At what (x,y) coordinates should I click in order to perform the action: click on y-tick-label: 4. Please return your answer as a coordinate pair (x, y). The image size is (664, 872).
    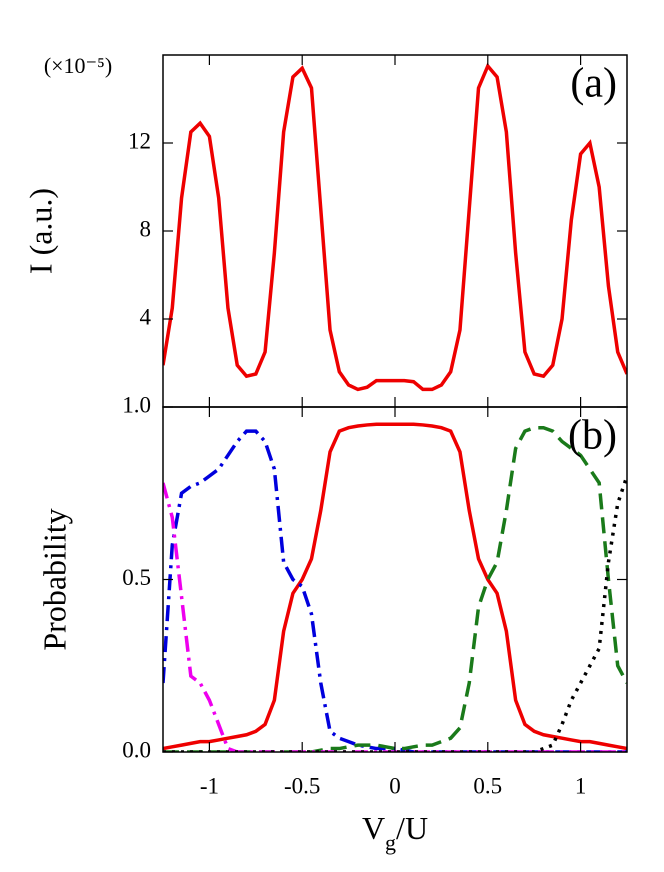
    Looking at the image, I should click on (146, 316).